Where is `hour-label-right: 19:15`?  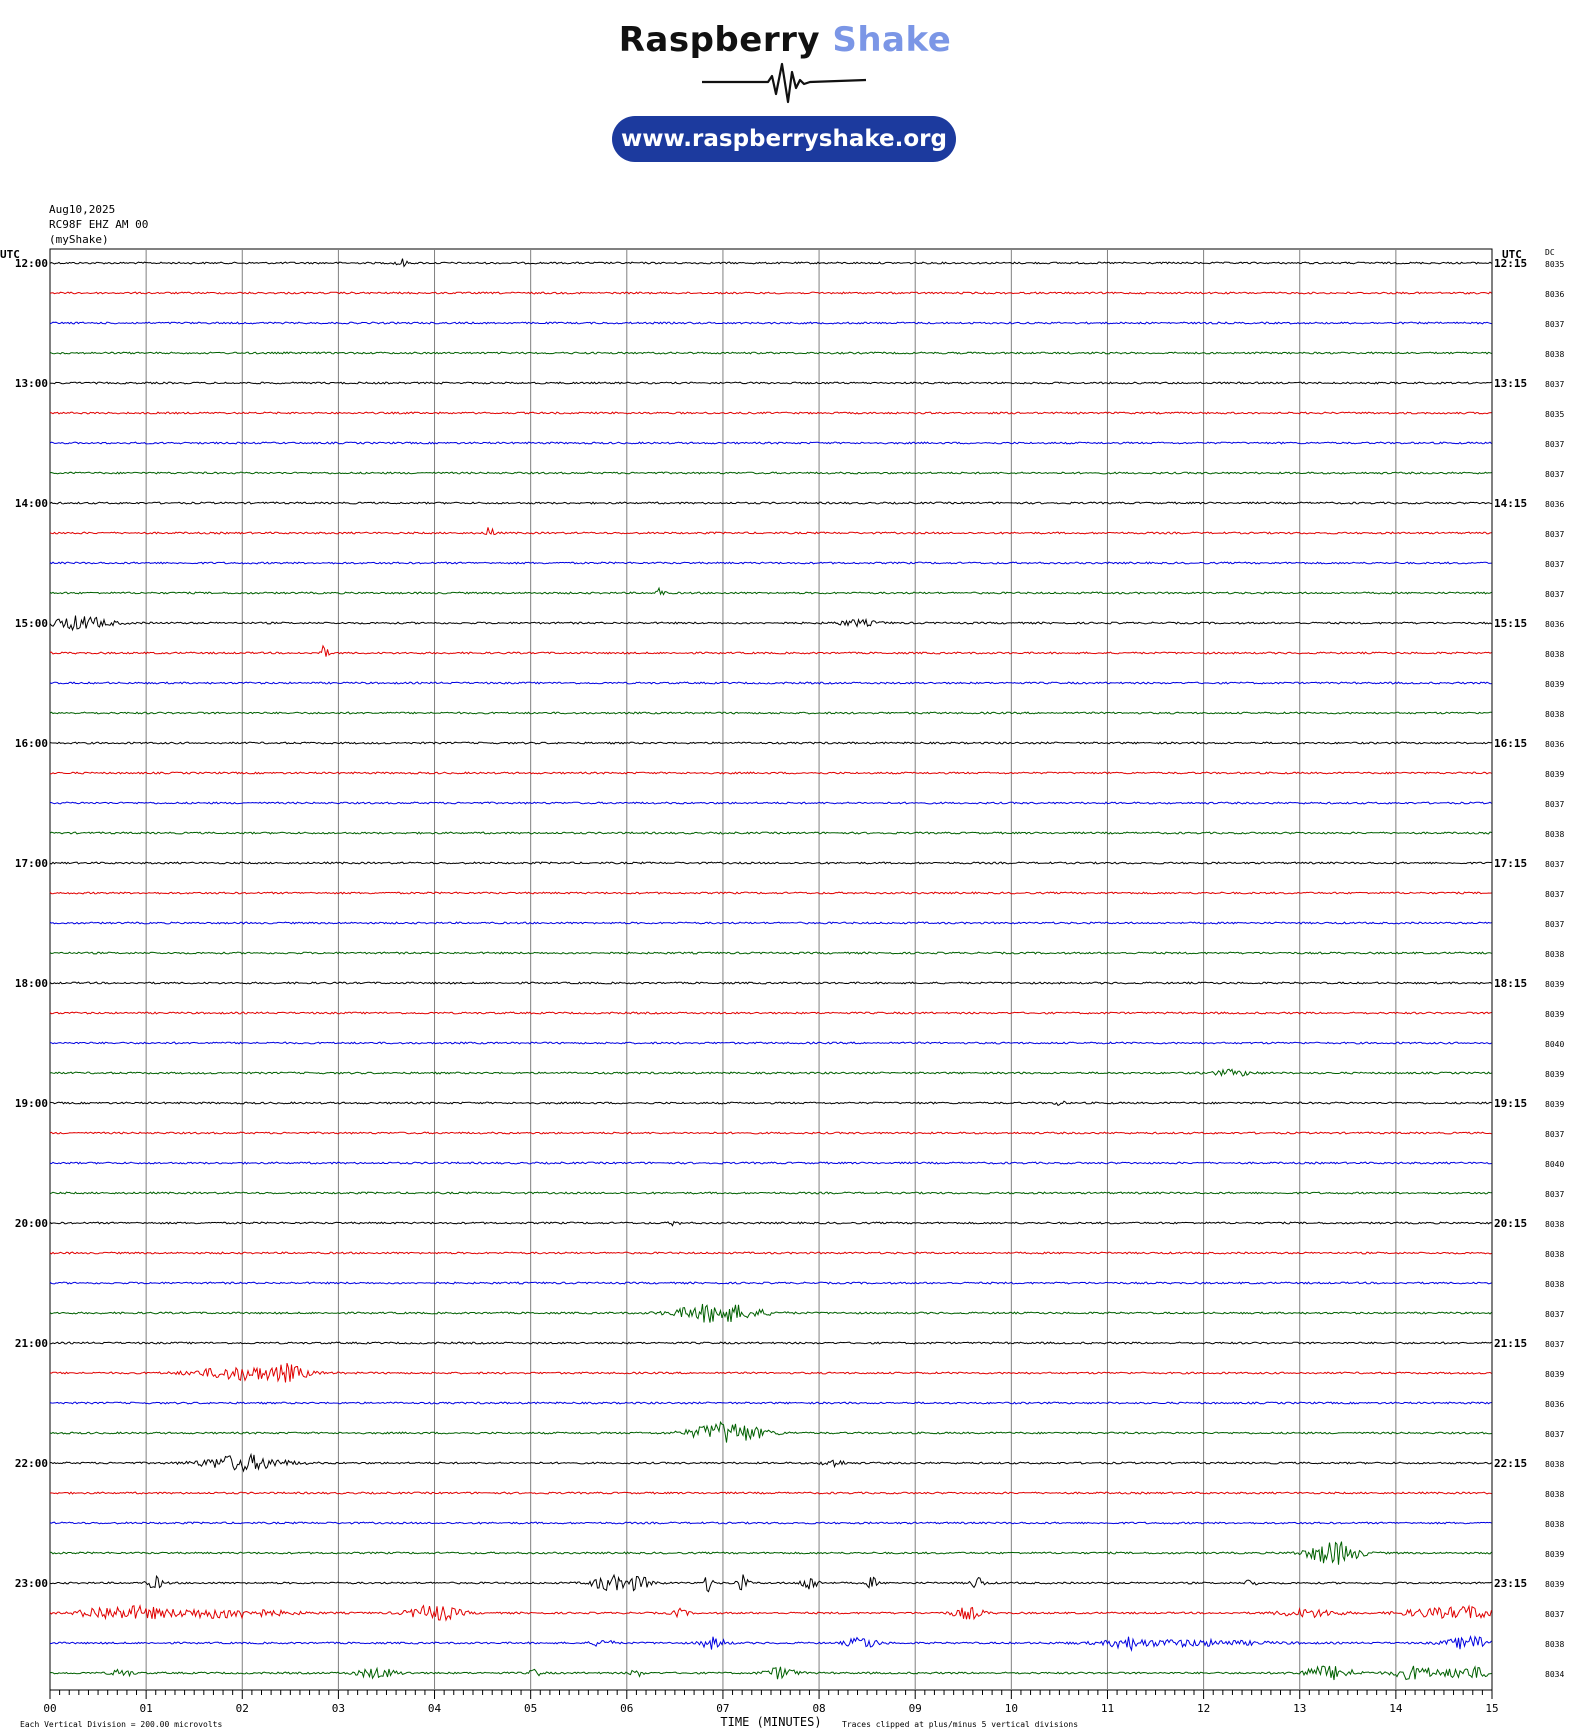
hour-label-right: 19:15 is located at coordinates (1510, 1103).